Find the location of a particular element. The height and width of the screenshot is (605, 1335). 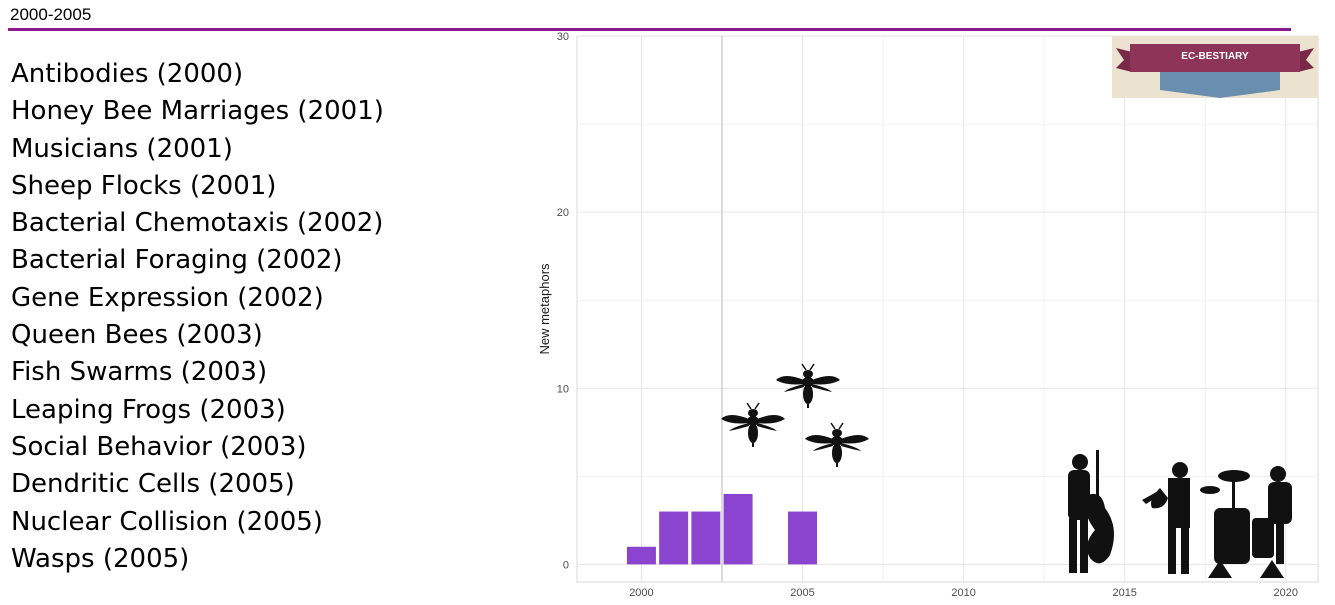

x-tick-label: 2000 is located at coordinates (641, 593).